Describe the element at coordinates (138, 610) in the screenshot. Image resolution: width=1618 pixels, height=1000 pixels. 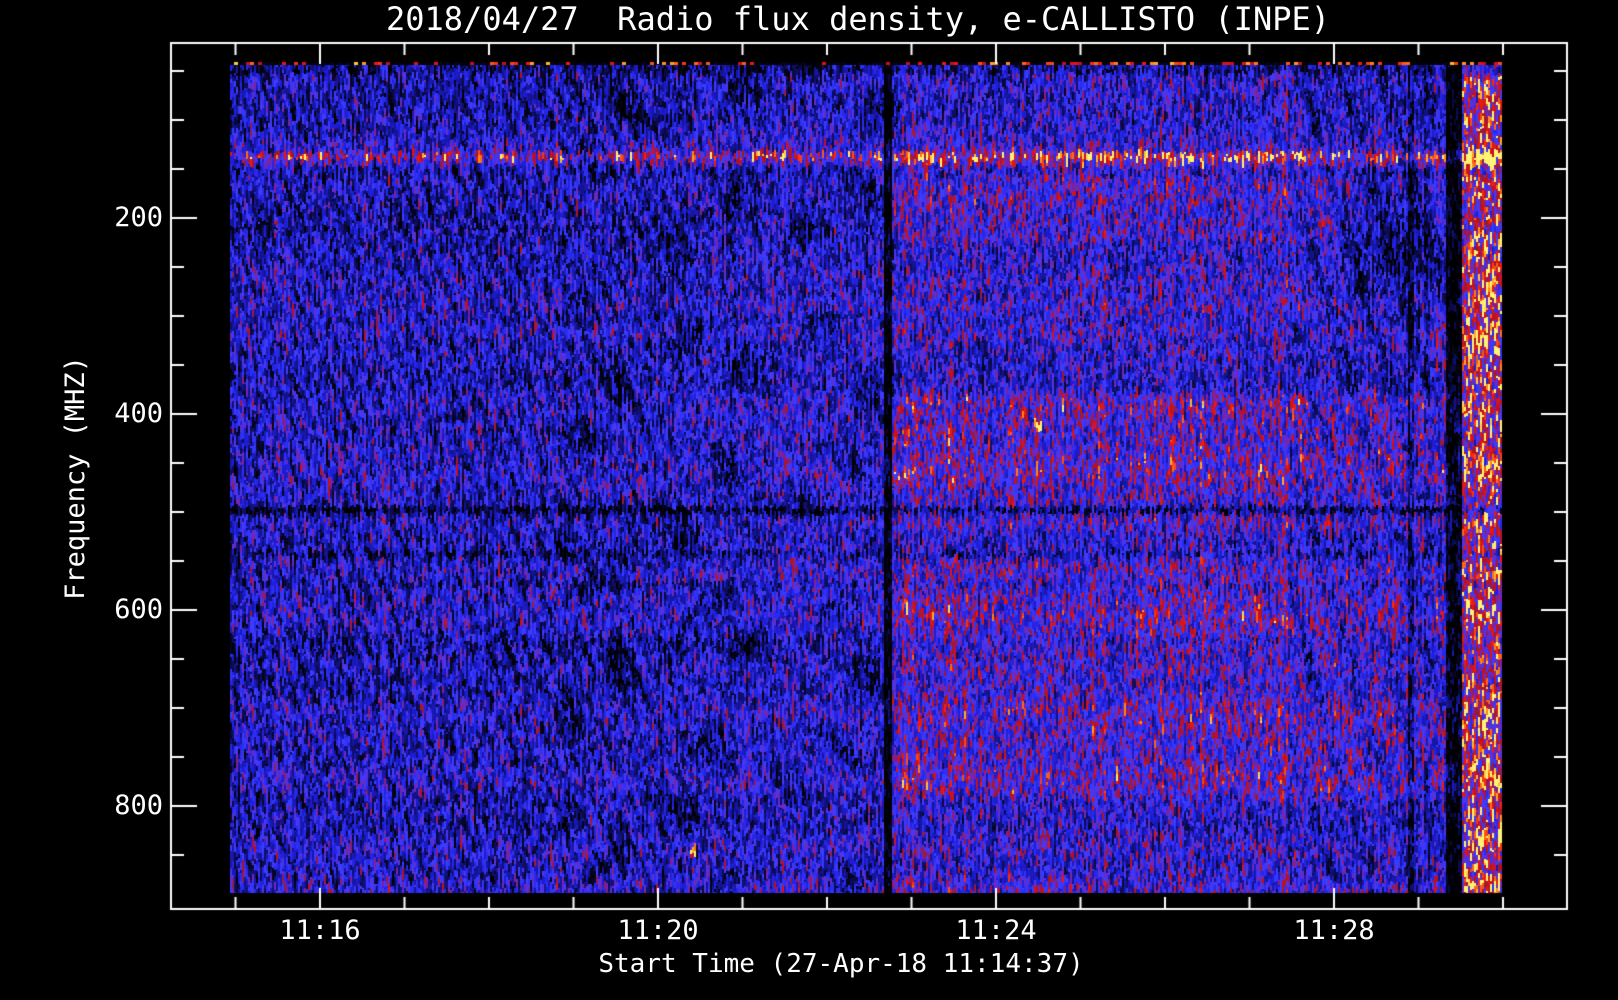
I see `y-tick-label: 600` at that location.